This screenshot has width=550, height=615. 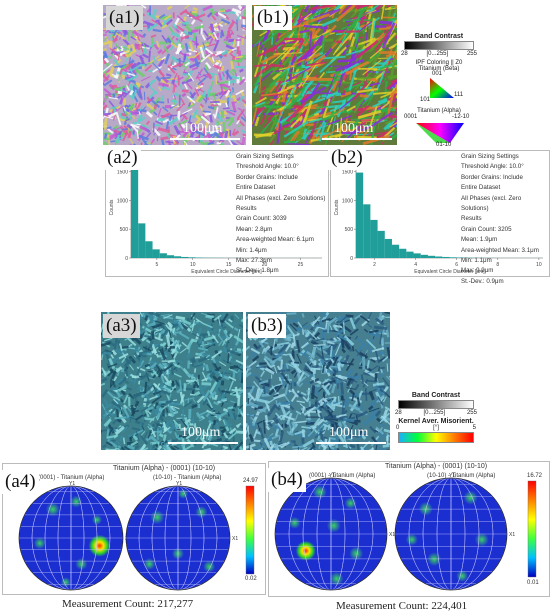 What do you see at coordinates (251, 250) in the screenshot?
I see `min-a2: Min: 1.4μm` at bounding box center [251, 250].